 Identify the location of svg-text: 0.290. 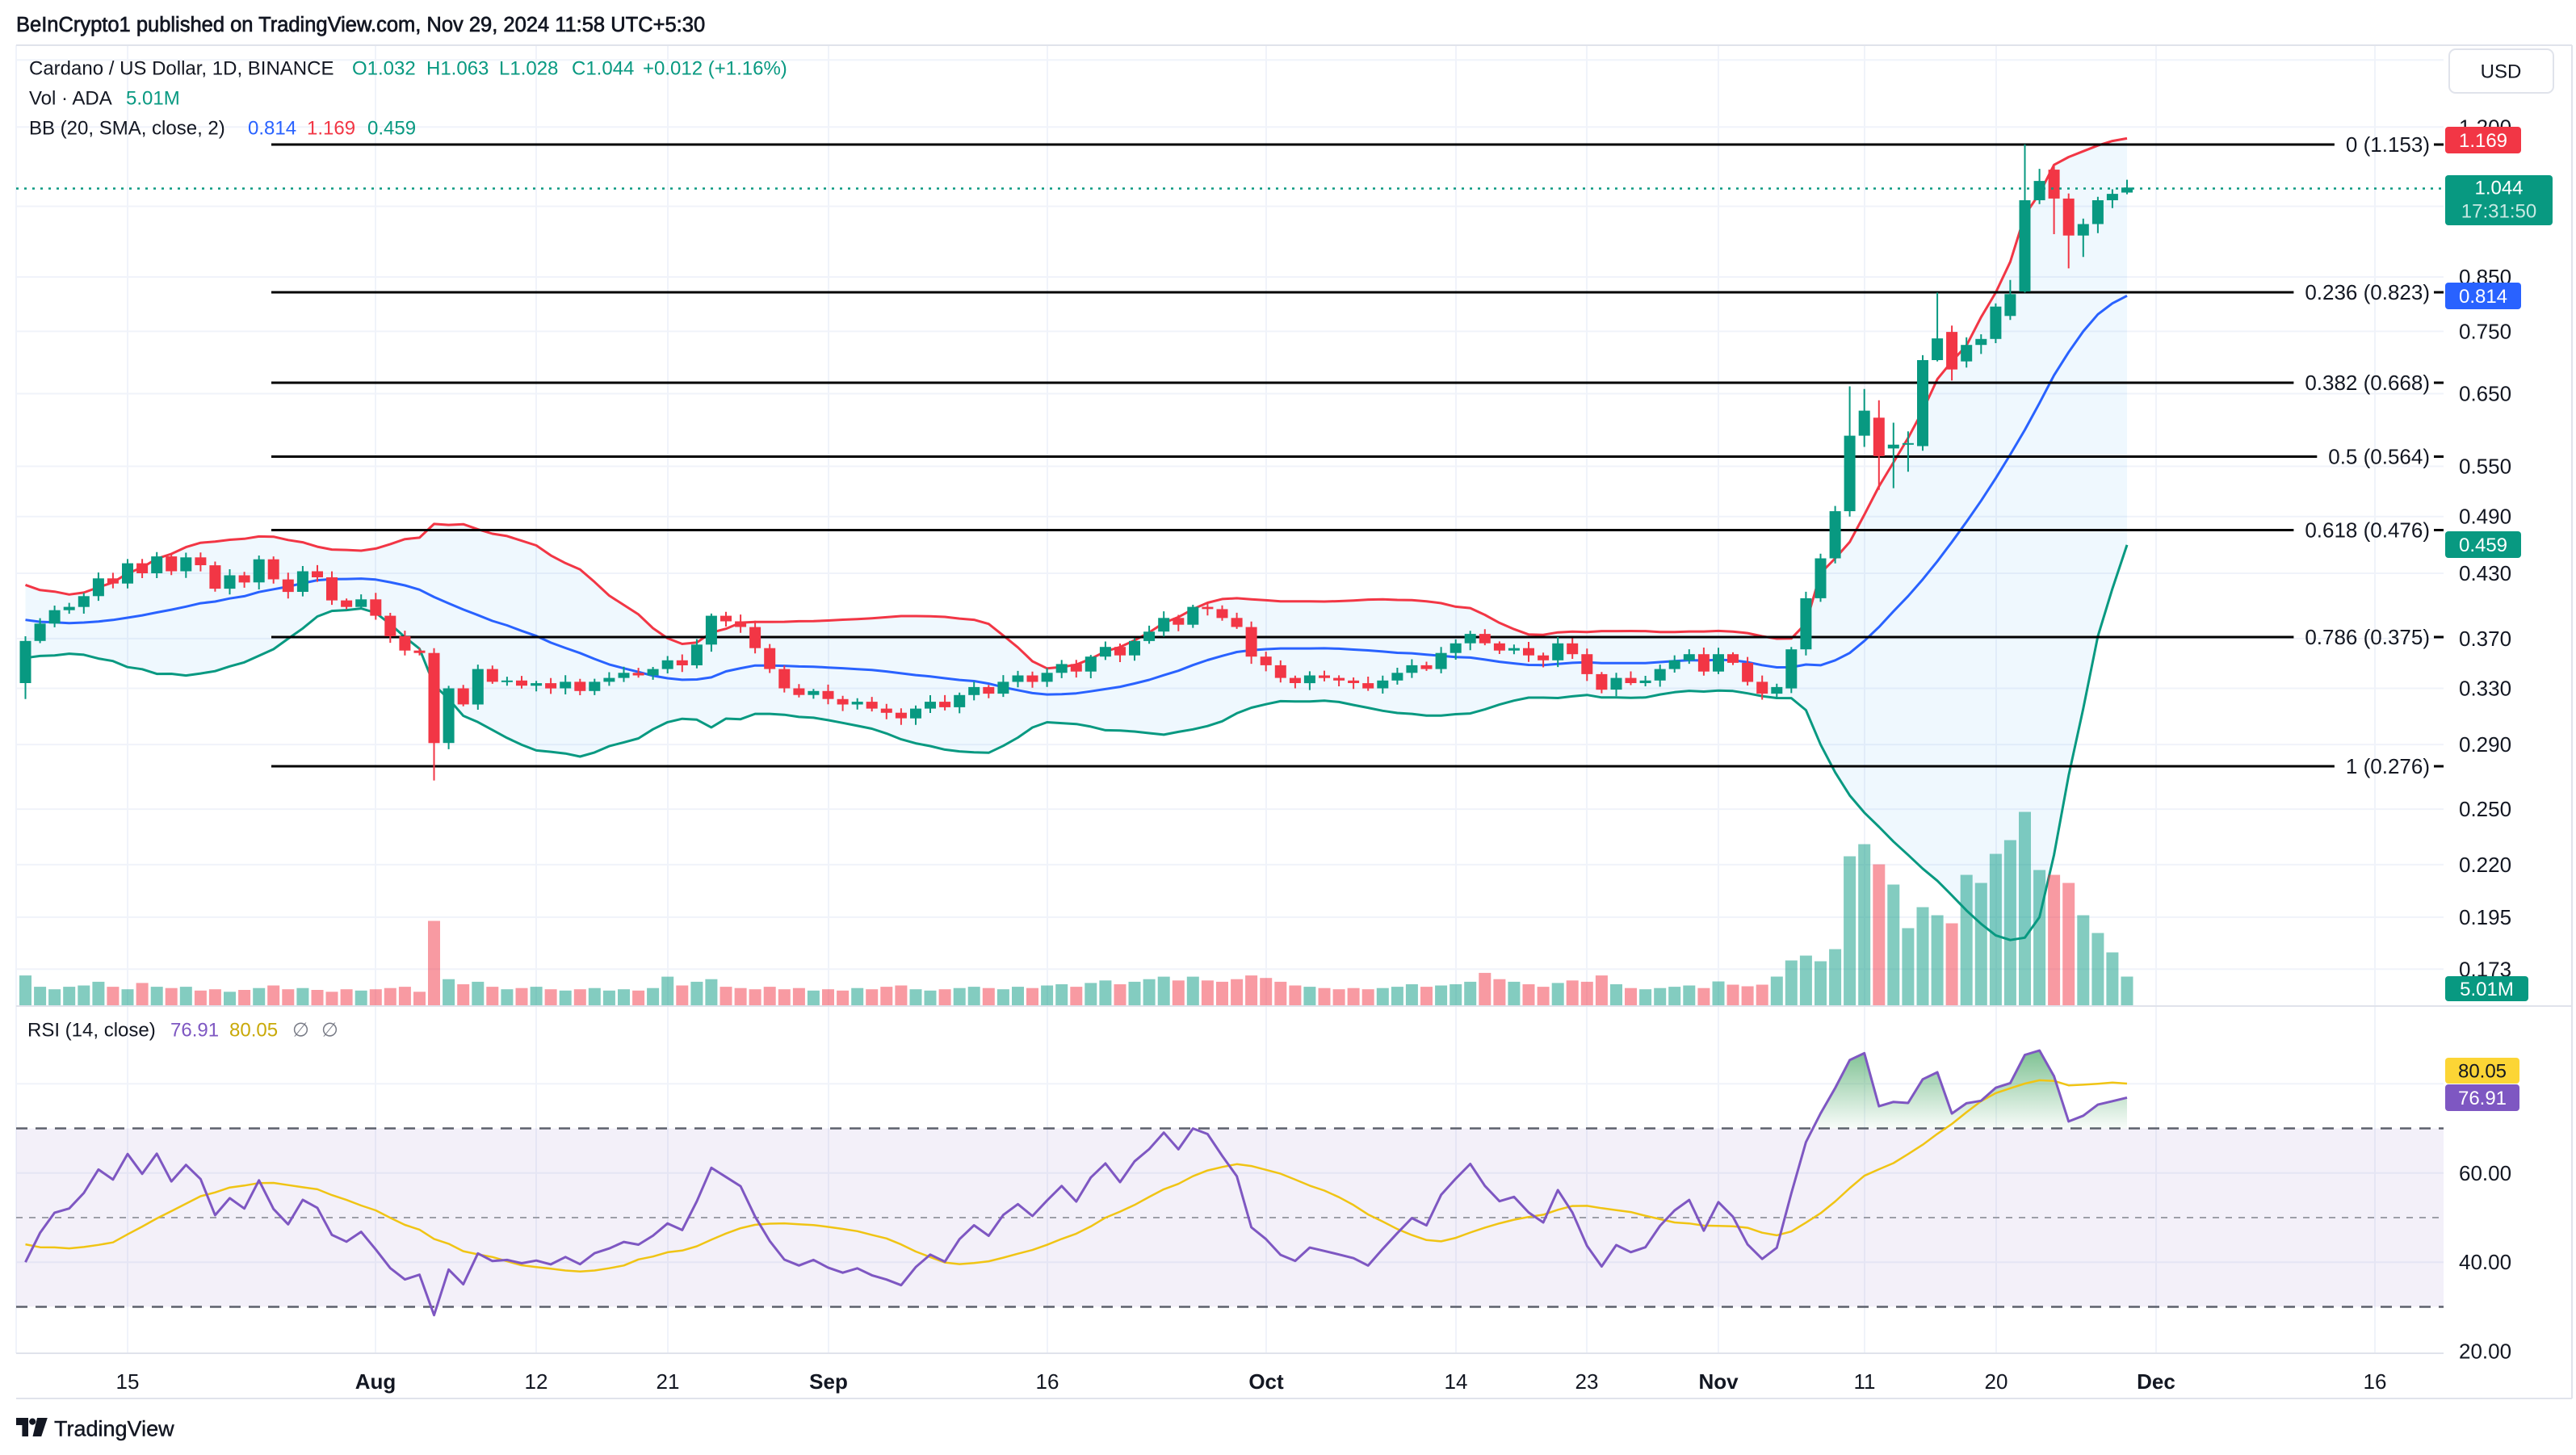
(2485, 744).